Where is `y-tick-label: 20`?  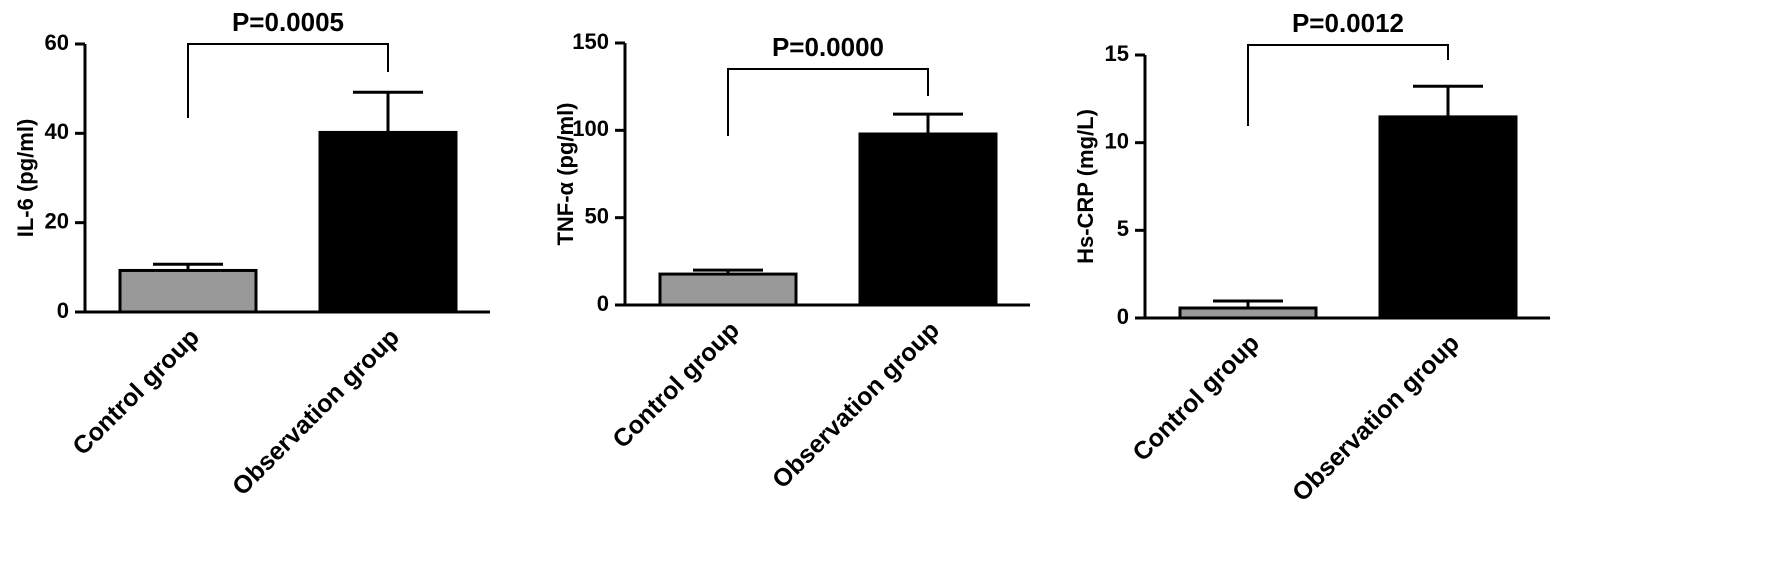
y-tick-label: 20 is located at coordinates (57, 220).